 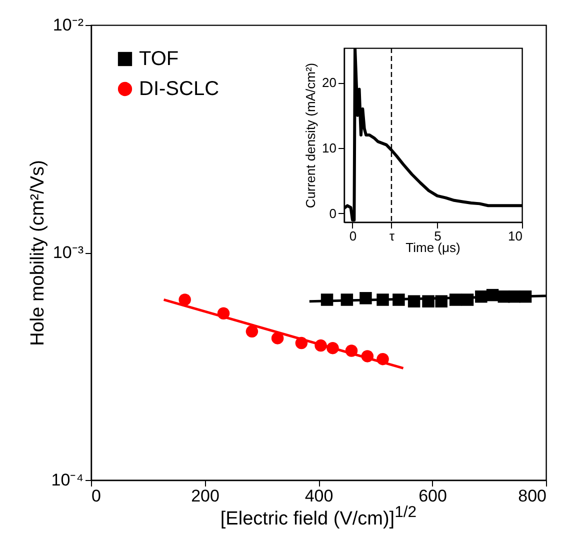 What do you see at coordinates (68, 252) in the screenshot?
I see `y-tick-label: 10⁻³` at bounding box center [68, 252].